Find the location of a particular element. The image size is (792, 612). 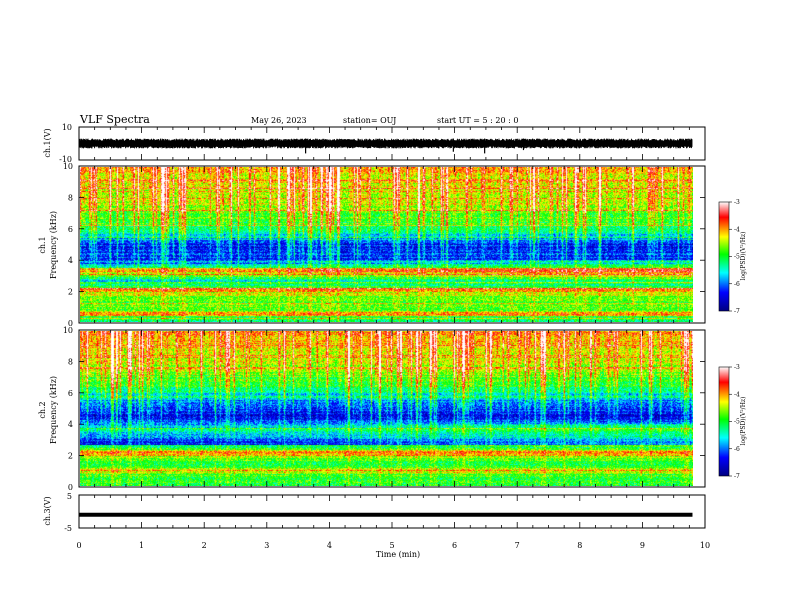

ch1-waveform-trace is located at coordinates (385, 146).